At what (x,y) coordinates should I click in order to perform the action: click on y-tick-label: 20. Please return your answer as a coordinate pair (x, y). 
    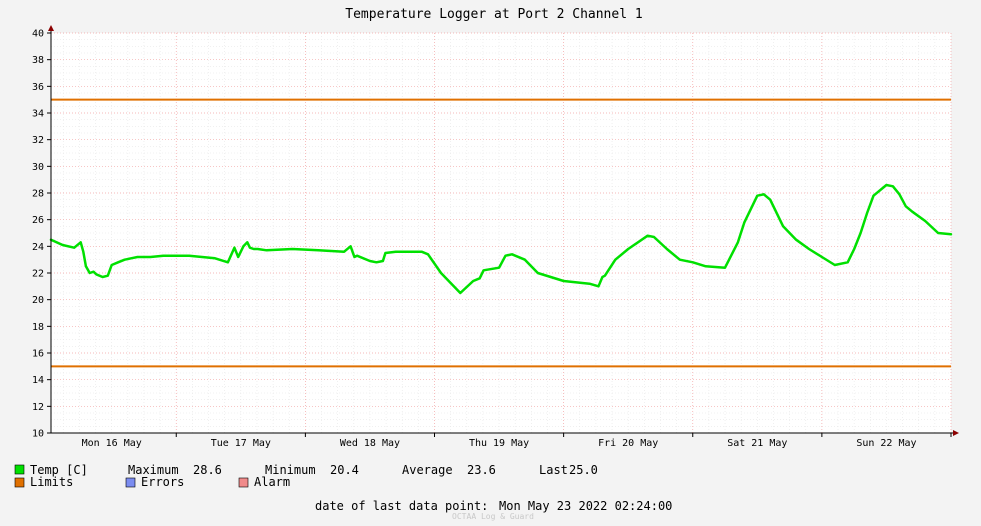
    Looking at the image, I should click on (38, 300).